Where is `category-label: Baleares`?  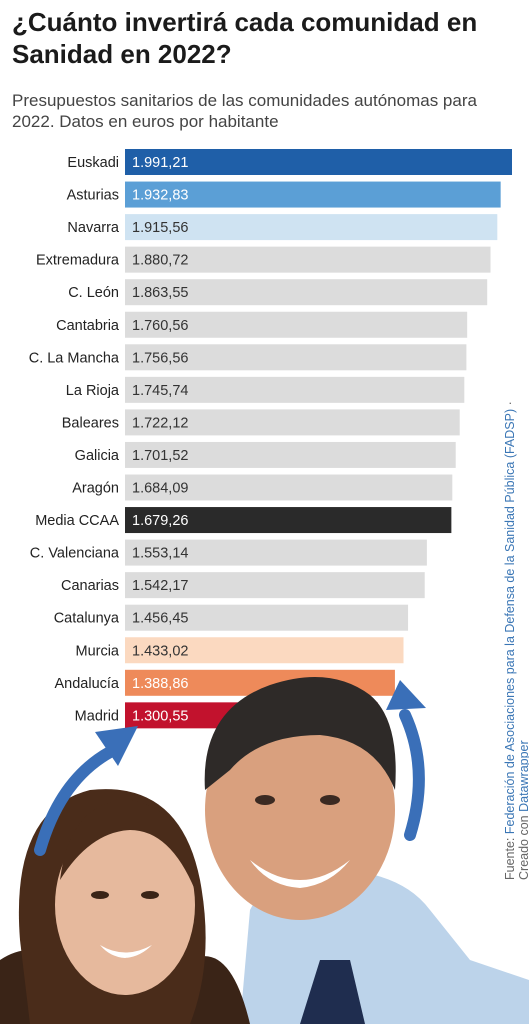 category-label: Baleares is located at coordinates (90, 423).